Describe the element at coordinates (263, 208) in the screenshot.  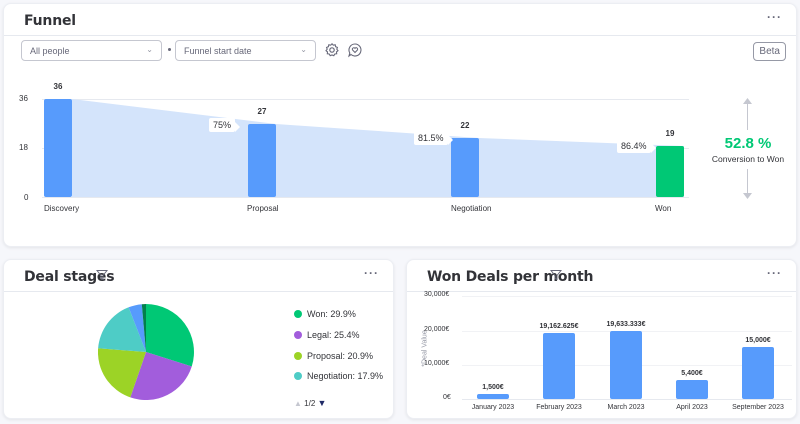
I see `category-proposal: Proposal` at that location.